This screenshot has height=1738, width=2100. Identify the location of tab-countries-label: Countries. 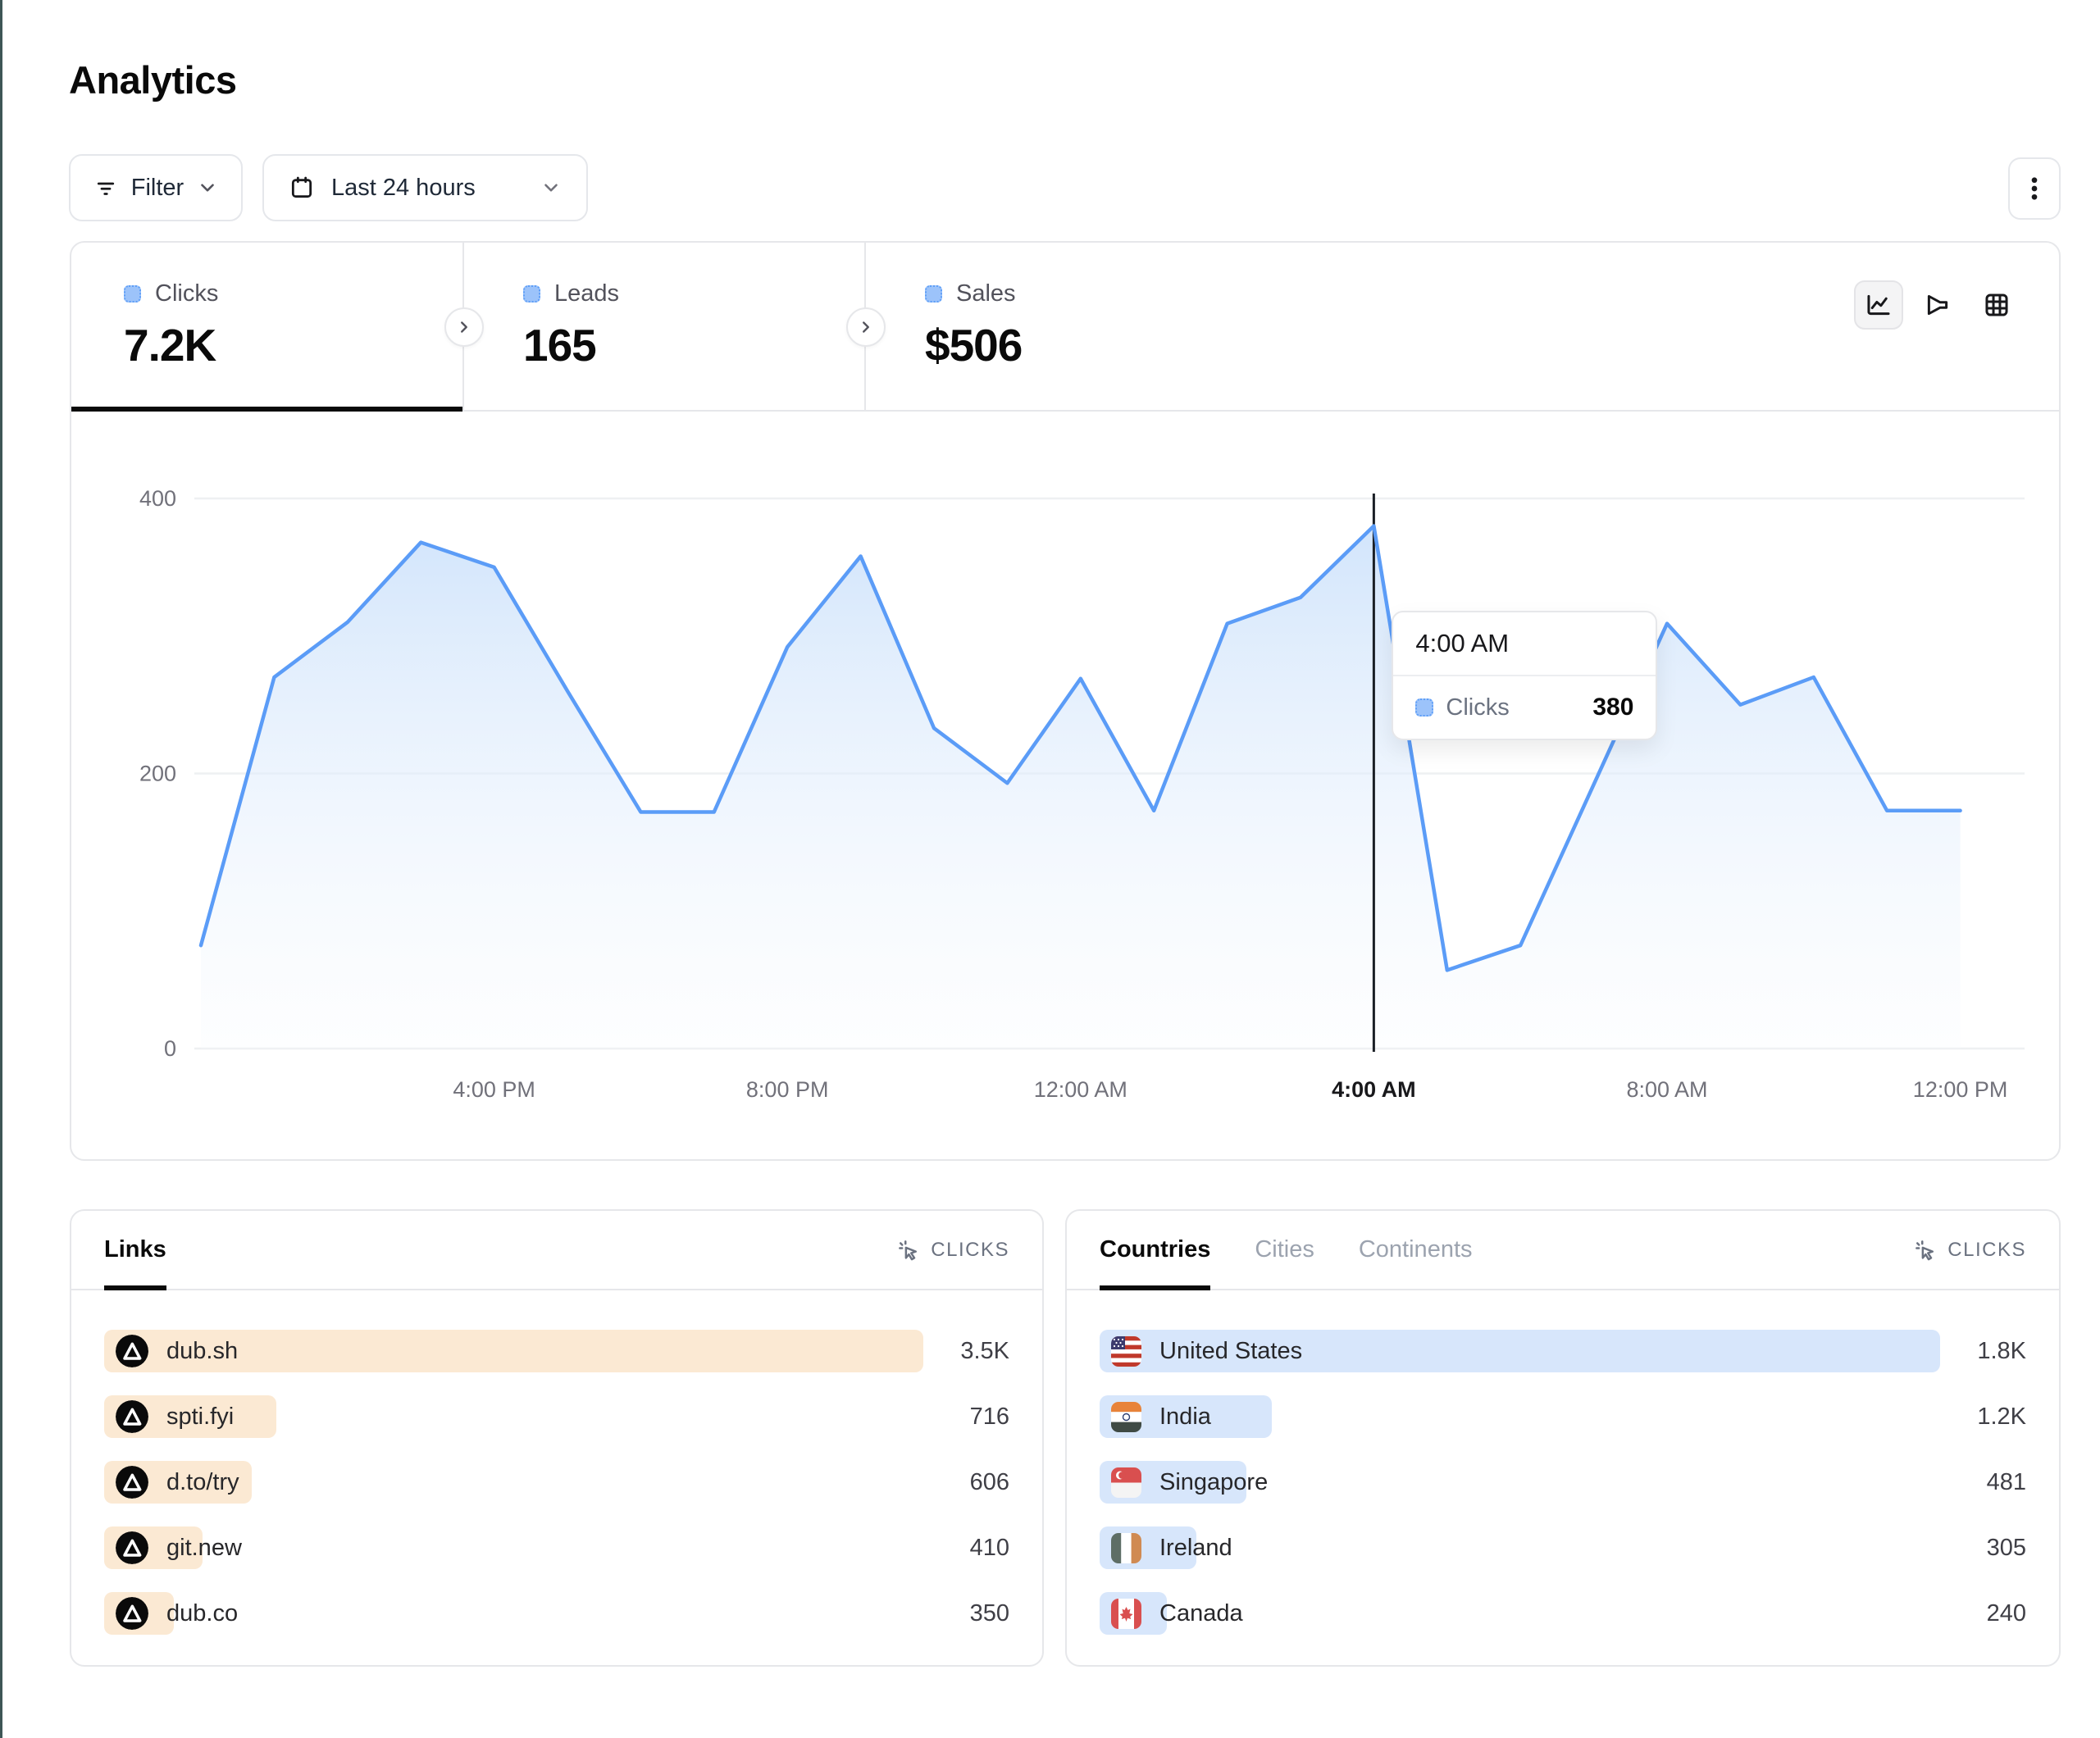
(1155, 1249).